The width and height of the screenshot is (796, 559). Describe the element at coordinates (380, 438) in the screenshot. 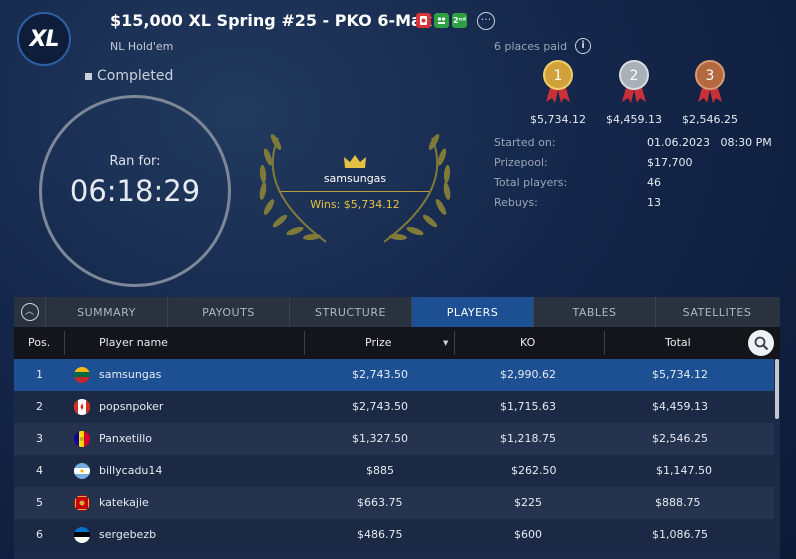

I see `row-prize: $1,327.50` at that location.